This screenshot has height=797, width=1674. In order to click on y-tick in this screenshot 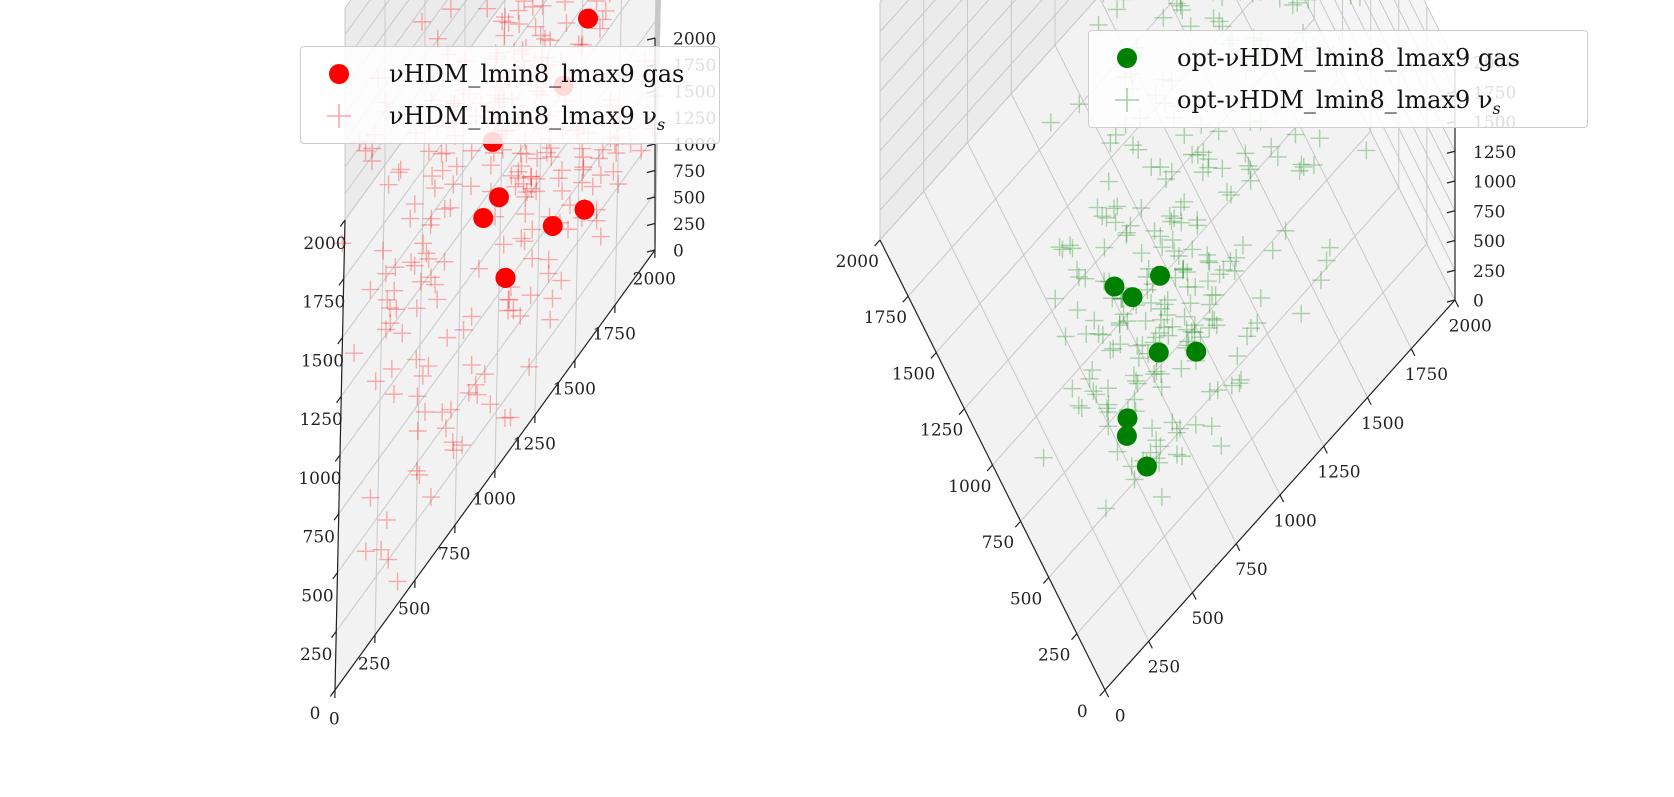, I will do `click(1282, 498)`.